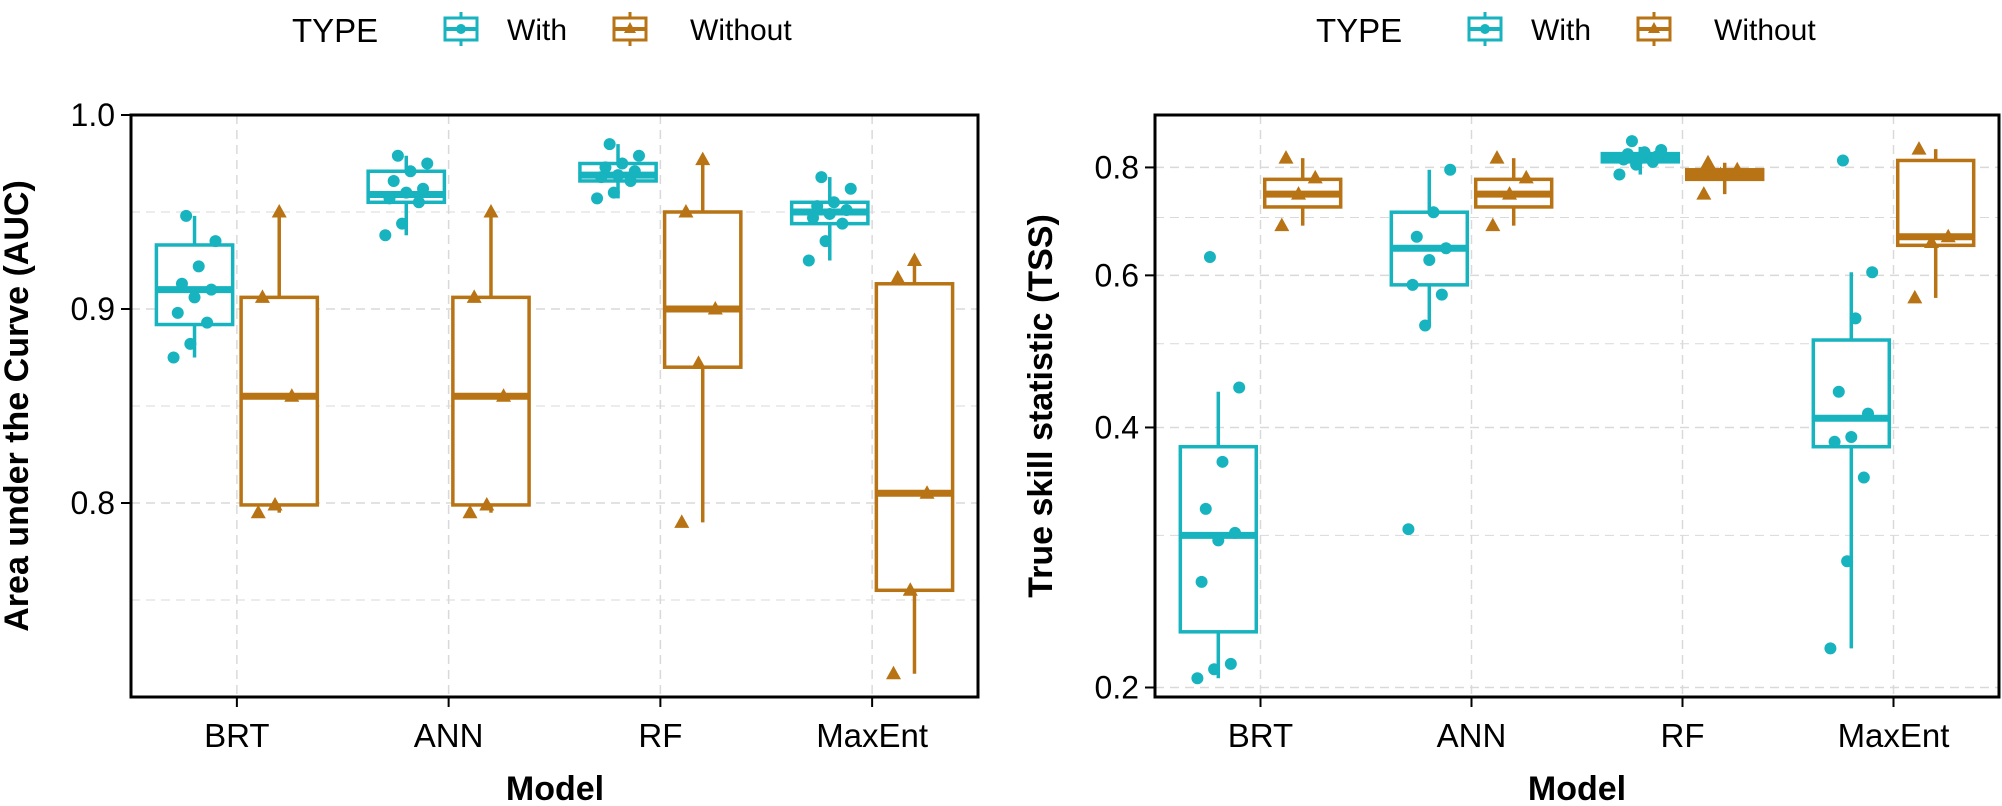  What do you see at coordinates (18, 406) in the screenshot?
I see `auc-y-axis-title: Area under the Curve (AUC)` at bounding box center [18, 406].